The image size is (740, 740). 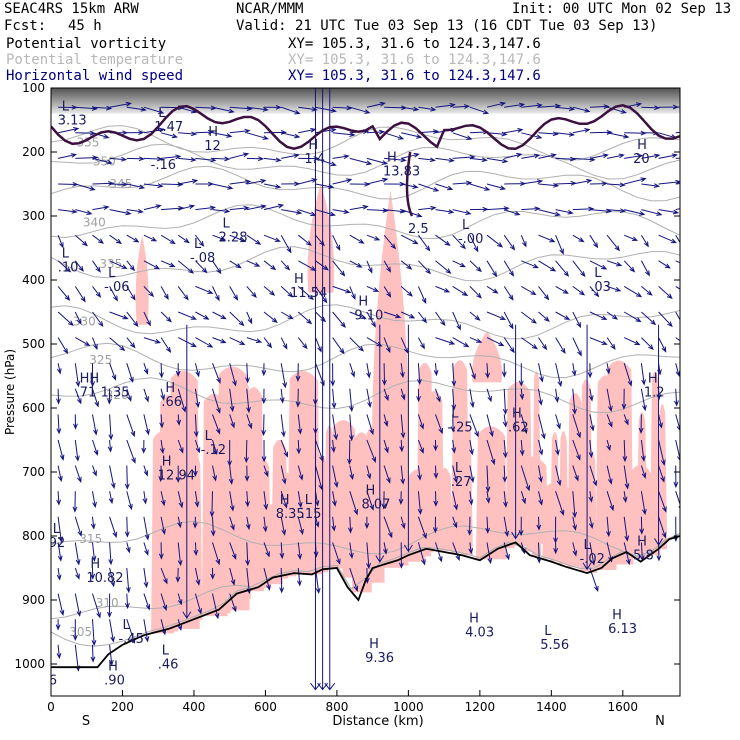 What do you see at coordinates (115, 392) in the screenshot?
I see `extremum-value: 1.35` at bounding box center [115, 392].